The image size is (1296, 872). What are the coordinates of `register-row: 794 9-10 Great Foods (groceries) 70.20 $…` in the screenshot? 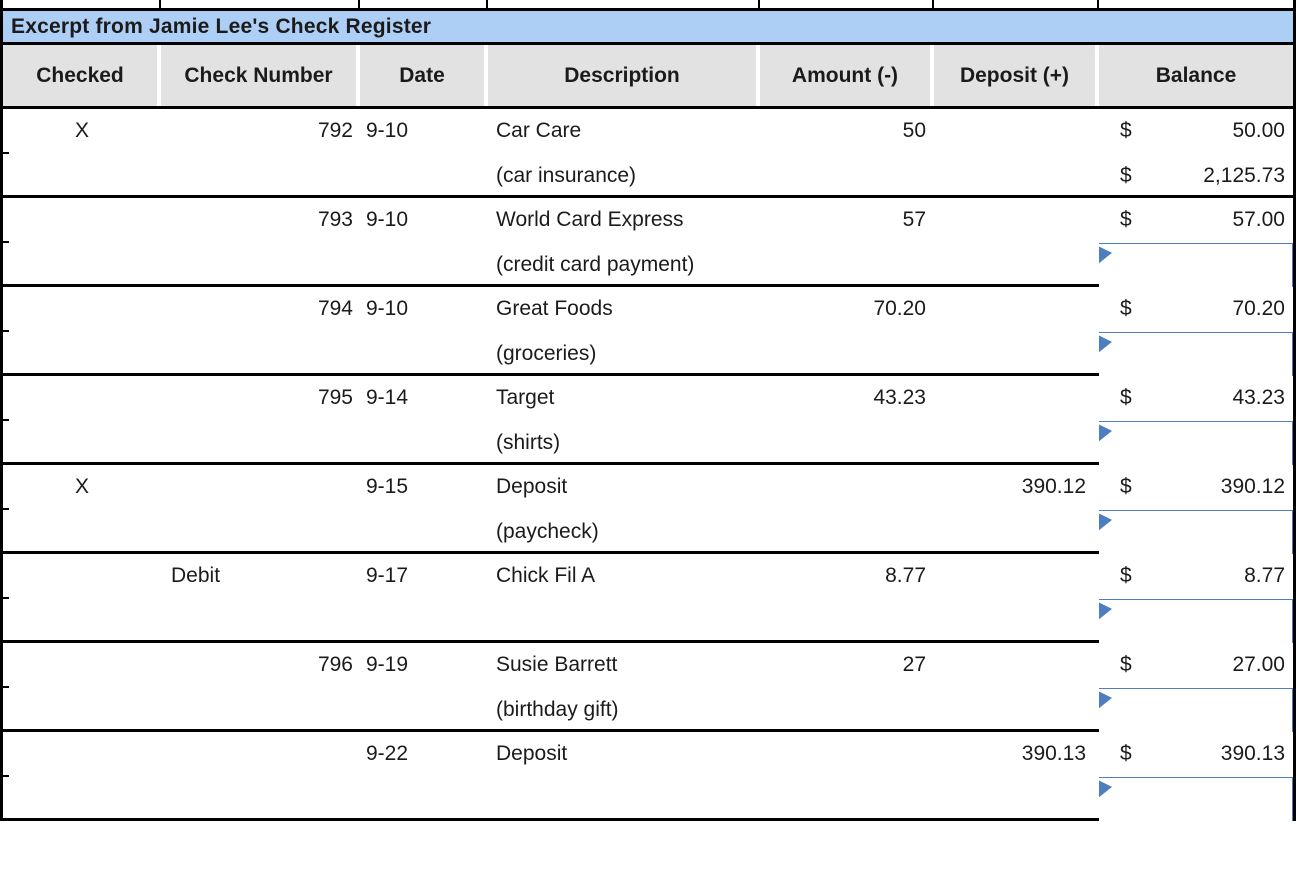 It's located at (648, 331).